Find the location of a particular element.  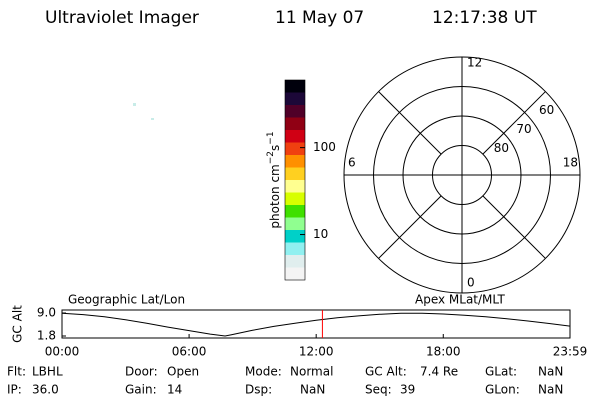

y-tick-label: 1.8 is located at coordinates (46, 336).